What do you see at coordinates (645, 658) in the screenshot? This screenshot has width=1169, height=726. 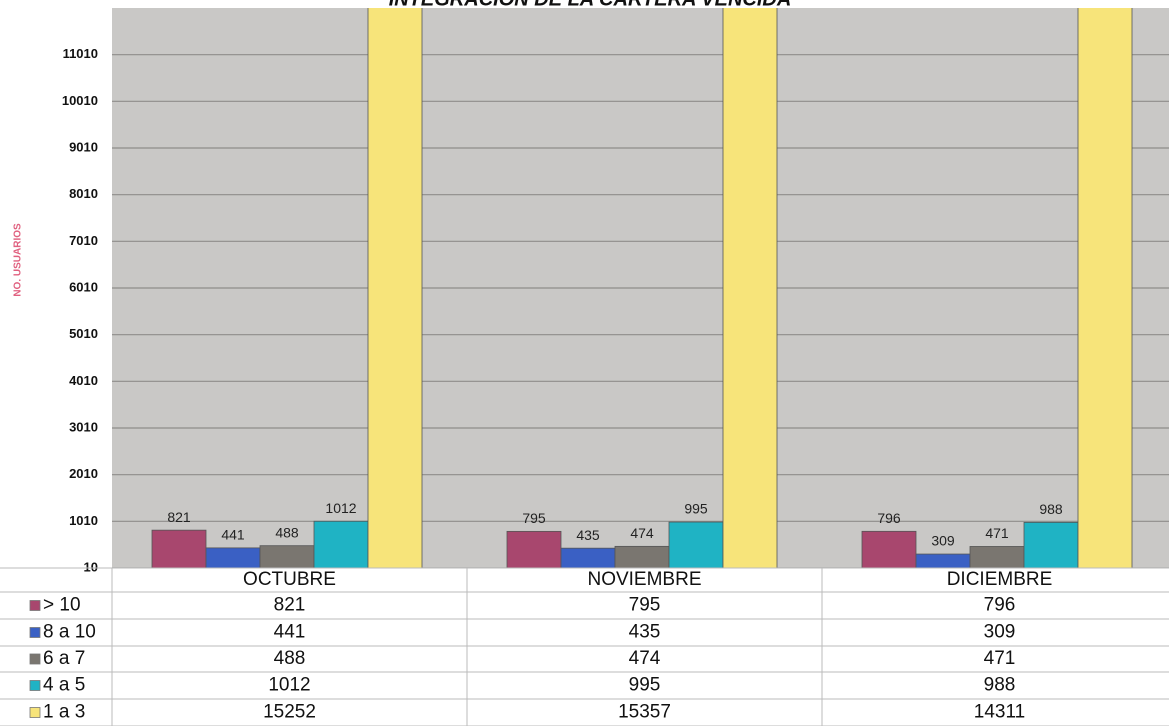 I see `table-cell: 474` at bounding box center [645, 658].